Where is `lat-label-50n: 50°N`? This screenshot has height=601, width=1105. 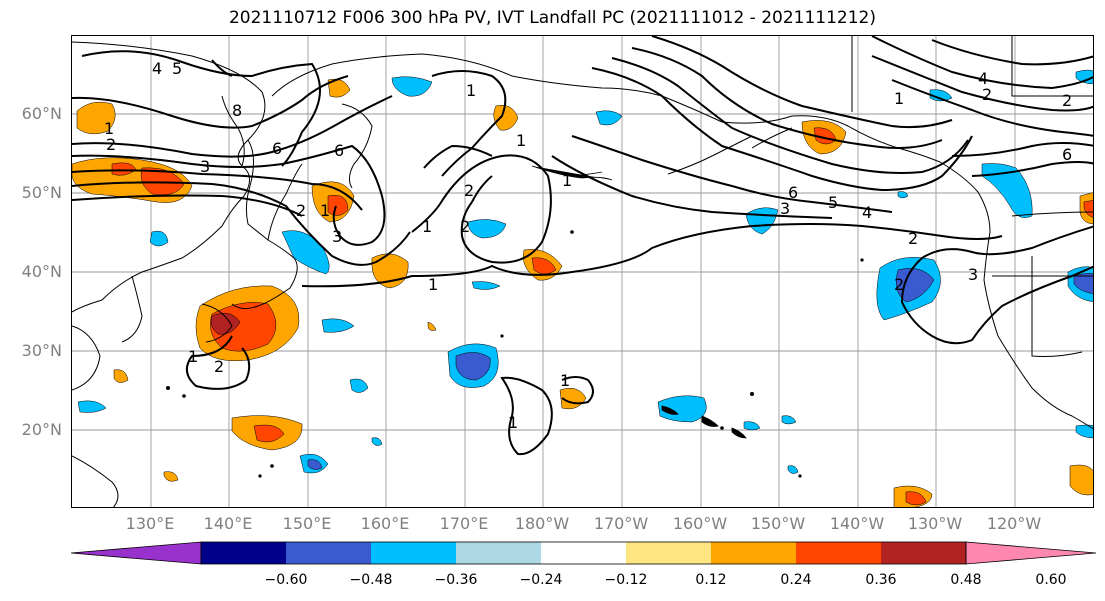
lat-label-50n: 50°N is located at coordinates (41, 192).